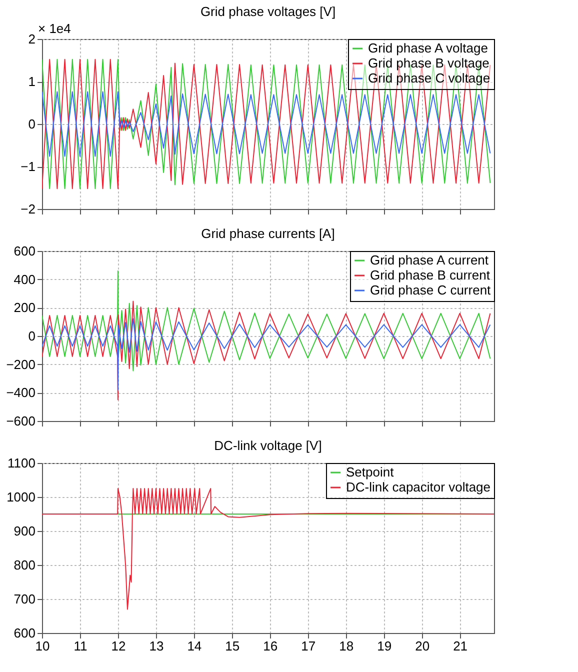 Image resolution: width=578 pixels, height=672 pixels. What do you see at coordinates (118, 646) in the screenshot?
I see `x-tick-label: 12` at bounding box center [118, 646].